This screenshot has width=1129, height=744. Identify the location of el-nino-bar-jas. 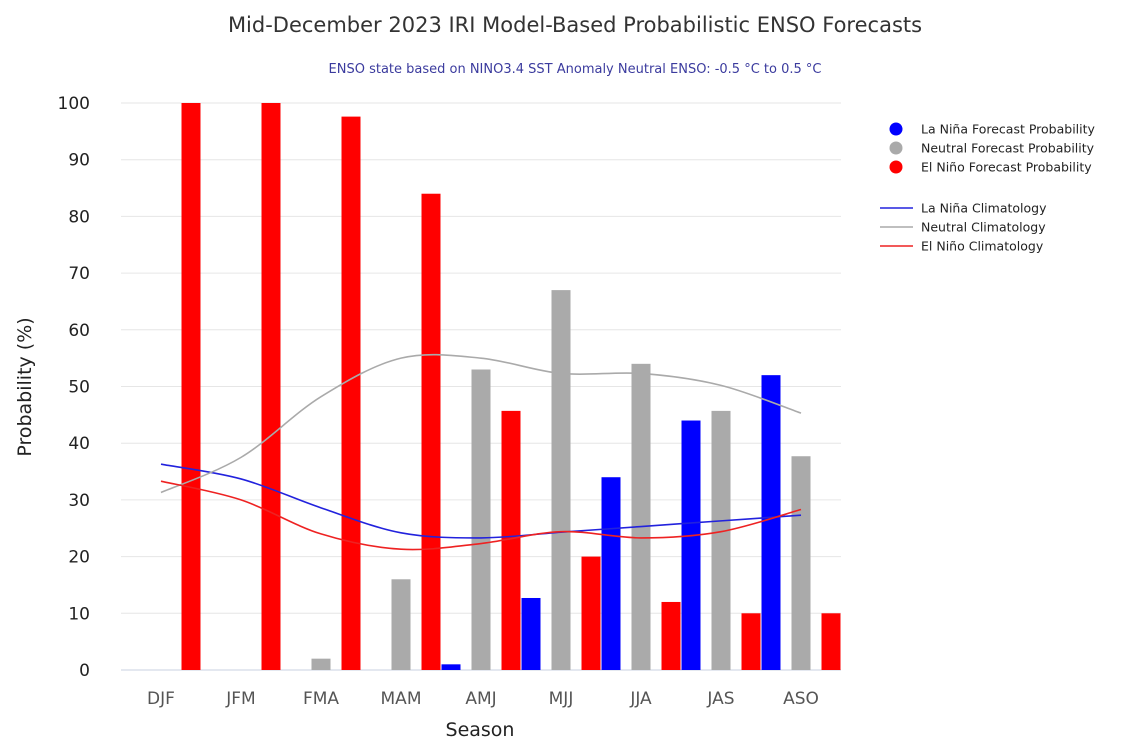
(751, 641).